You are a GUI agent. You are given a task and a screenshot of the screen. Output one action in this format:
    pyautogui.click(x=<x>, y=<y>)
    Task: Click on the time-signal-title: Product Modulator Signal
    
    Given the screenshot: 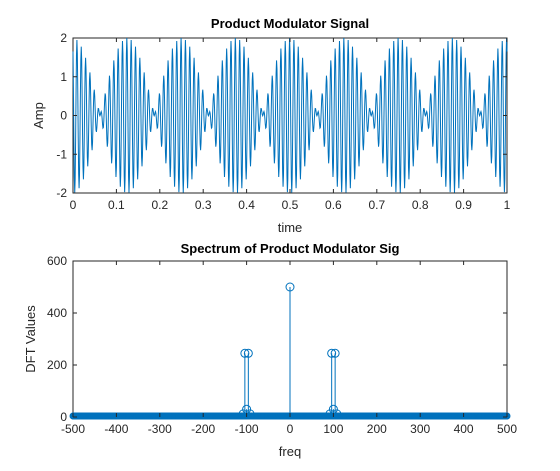 What is the action you would take?
    pyautogui.click(x=290, y=23)
    